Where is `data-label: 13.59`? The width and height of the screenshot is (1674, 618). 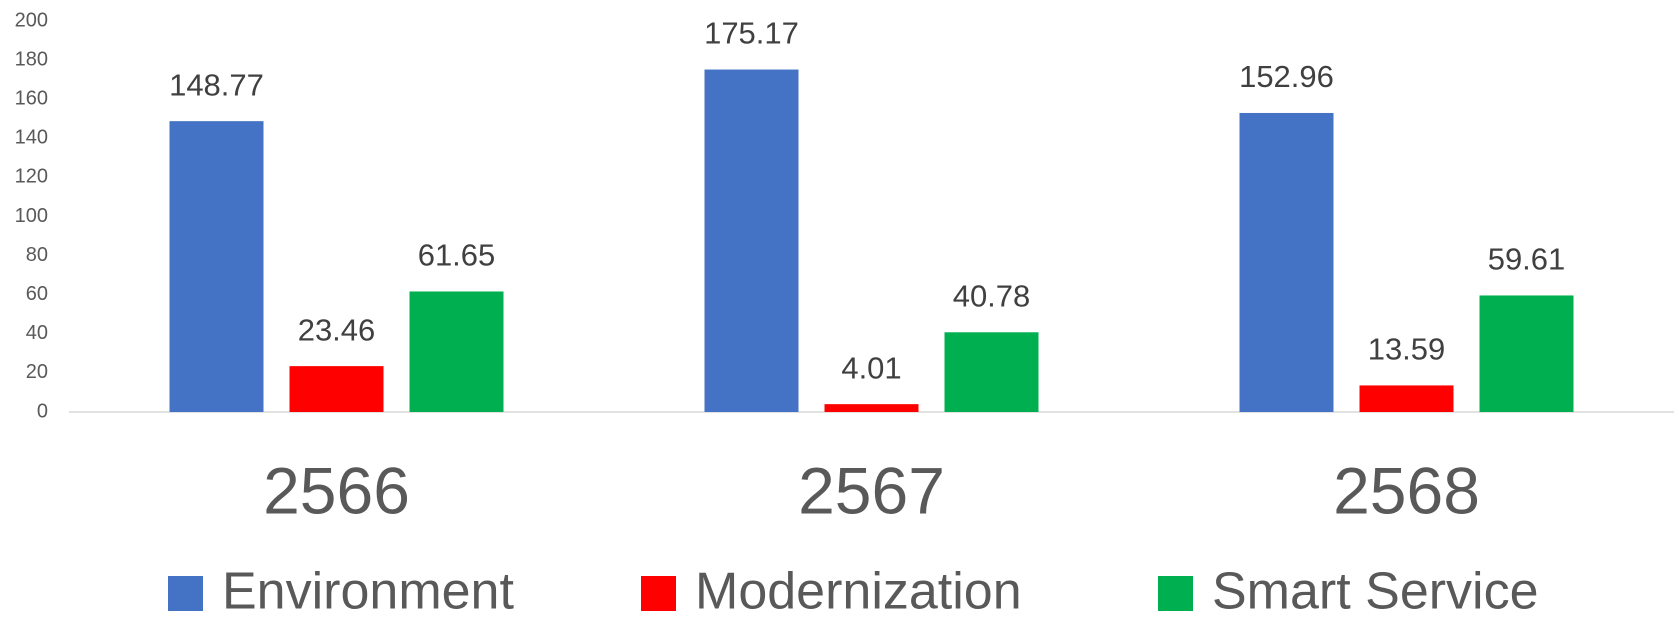 data-label: 13.59 is located at coordinates (1407, 349).